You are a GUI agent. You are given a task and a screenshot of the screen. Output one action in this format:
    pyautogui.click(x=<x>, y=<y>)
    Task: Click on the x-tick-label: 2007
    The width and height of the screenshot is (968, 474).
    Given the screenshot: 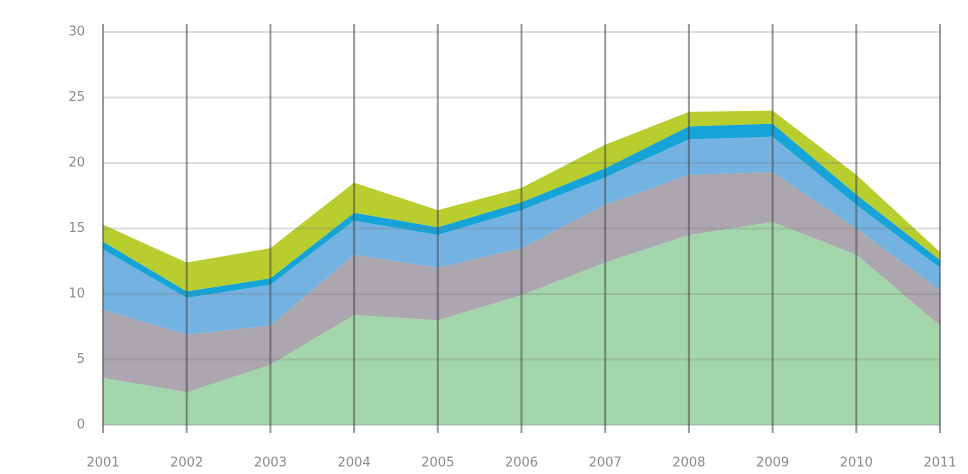 What is the action you would take?
    pyautogui.click(x=605, y=463)
    